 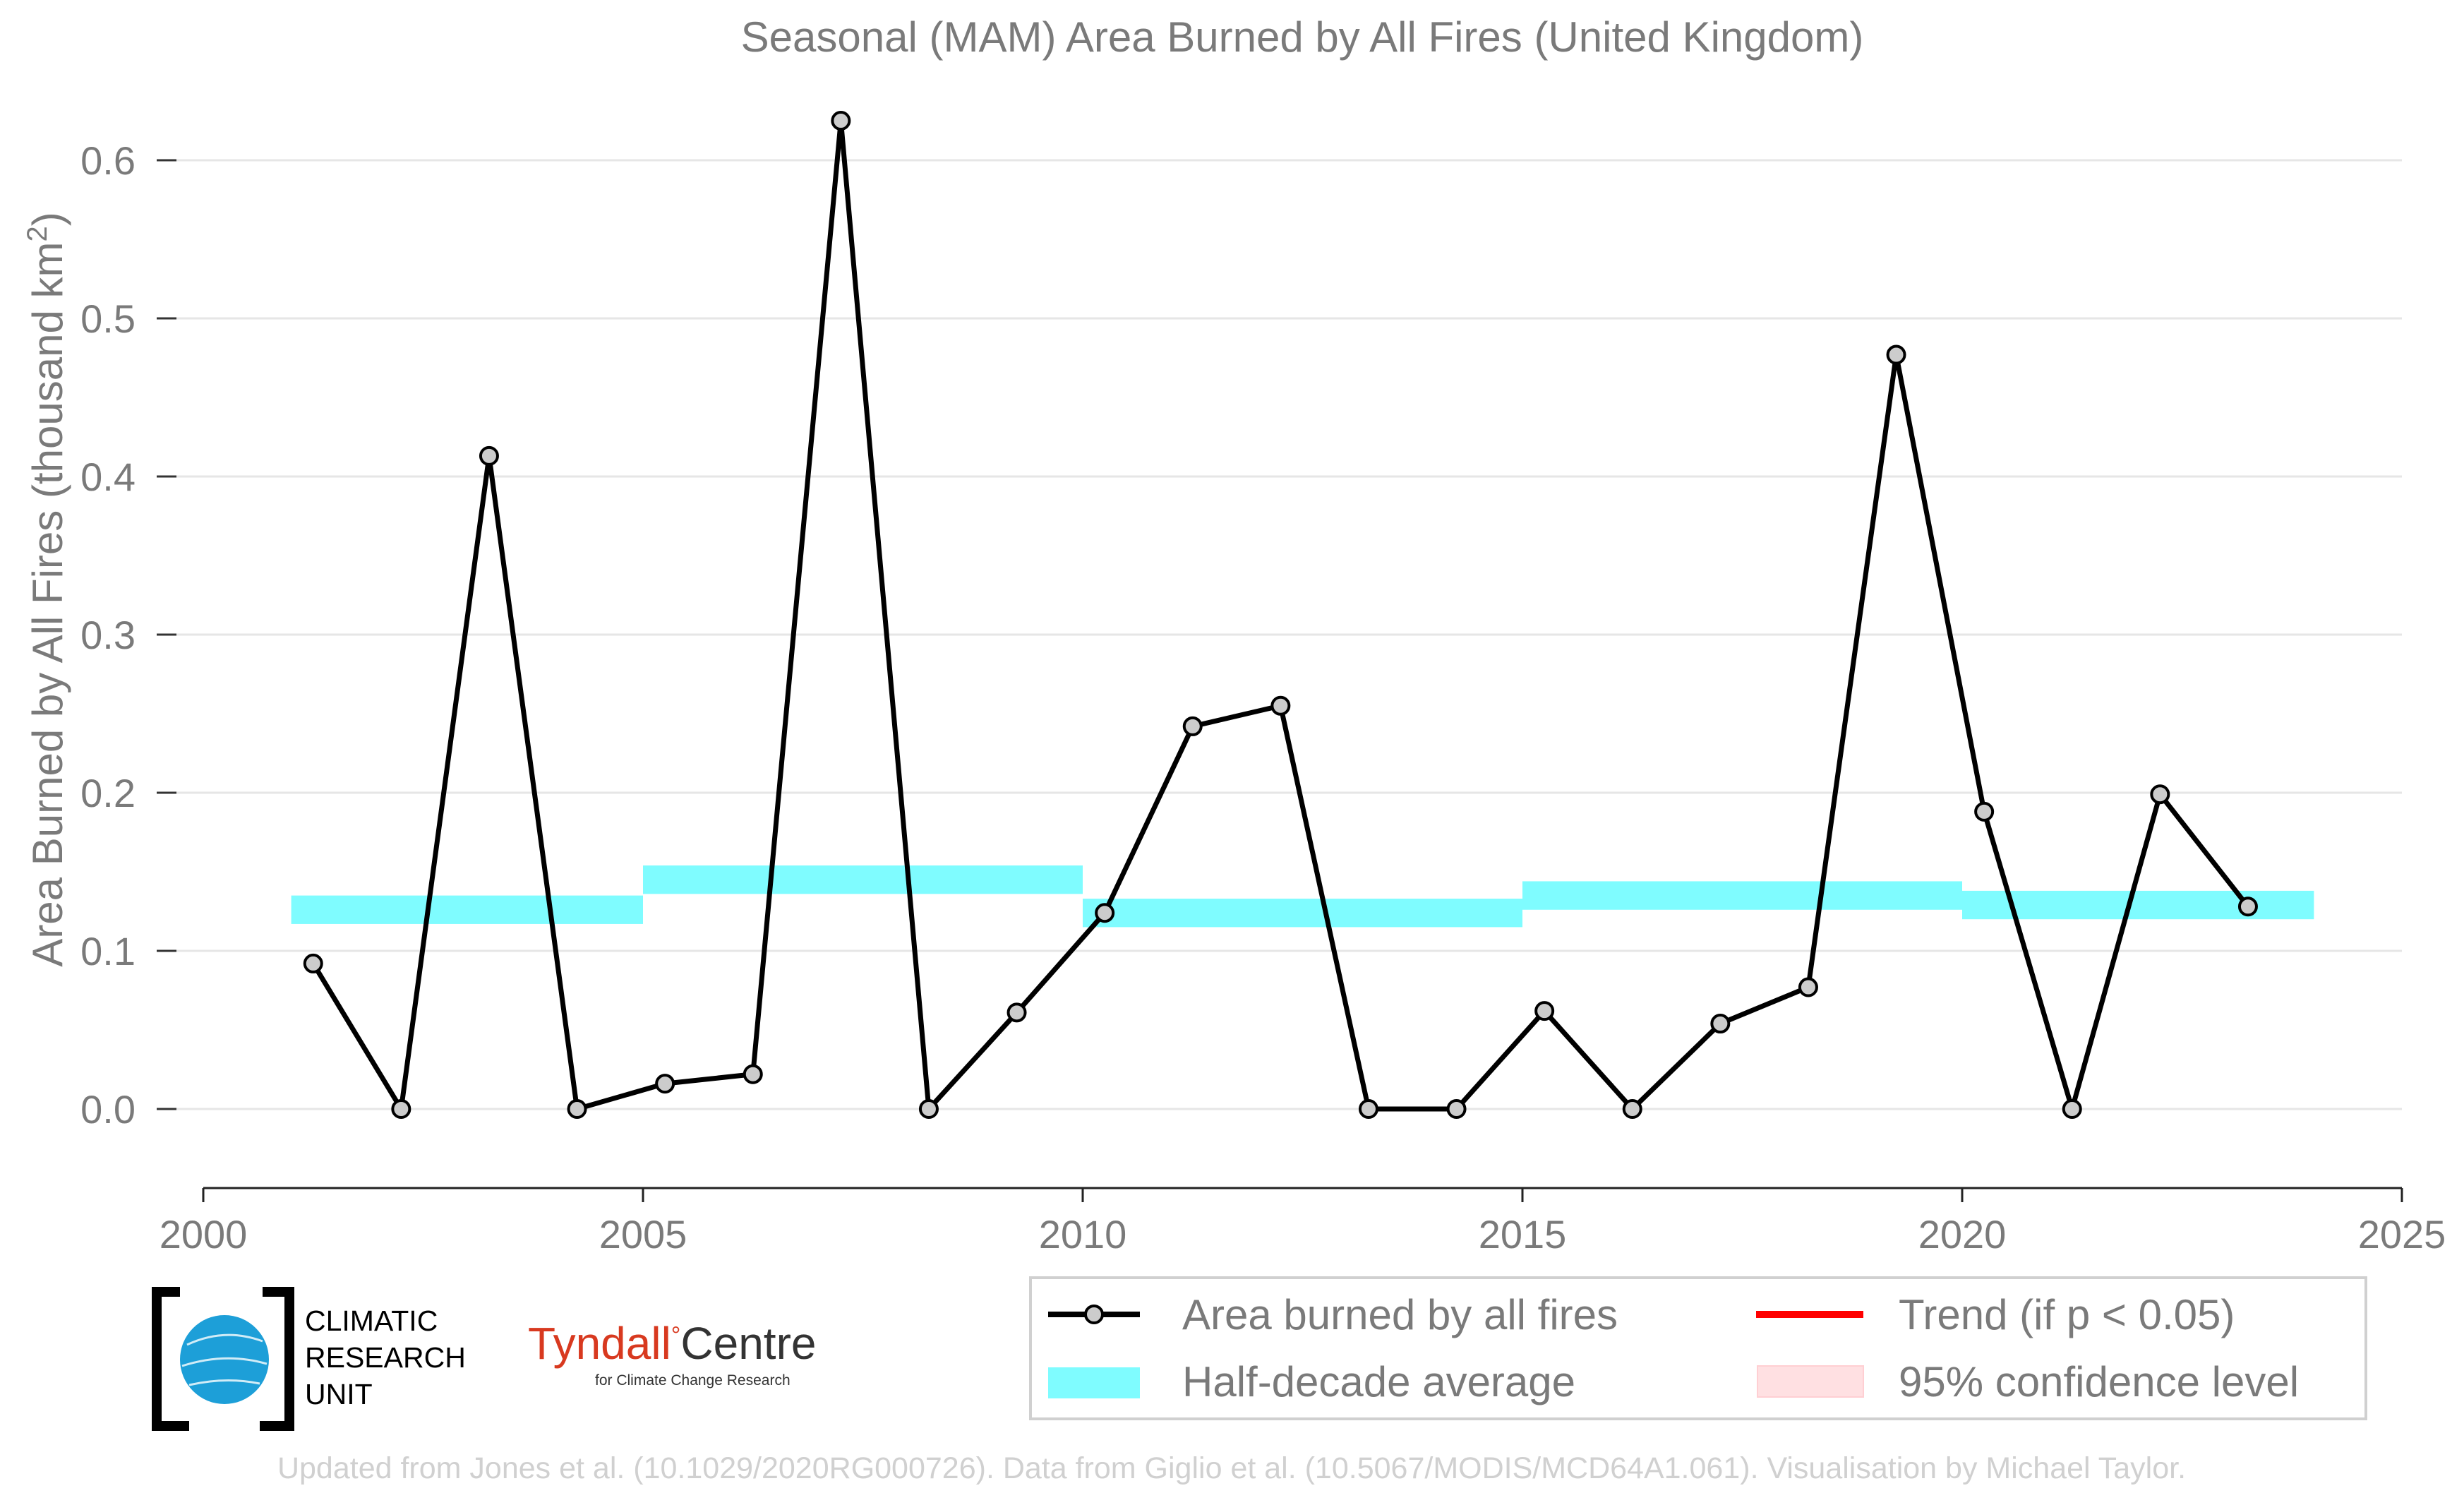 What do you see at coordinates (170, 1359) in the screenshot?
I see `cru-bracket-left` at bounding box center [170, 1359].